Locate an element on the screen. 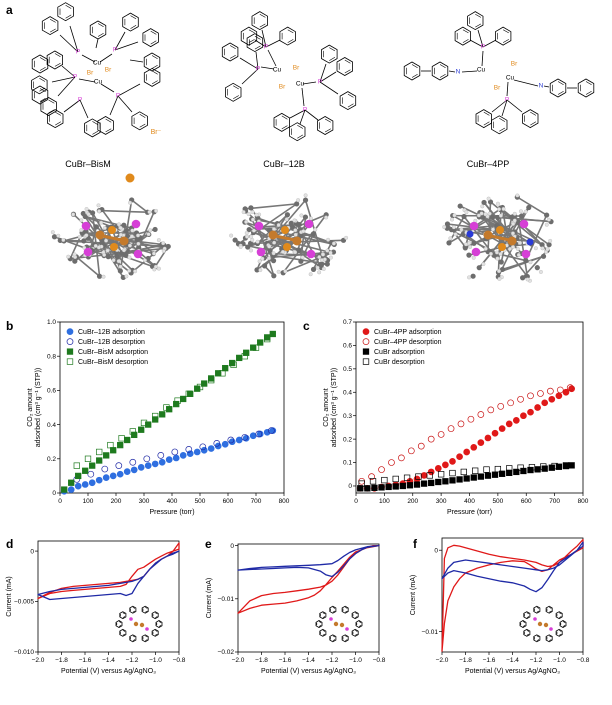 The width and height of the screenshot is (612, 705). copper-atom is located at coordinates (540, 624).